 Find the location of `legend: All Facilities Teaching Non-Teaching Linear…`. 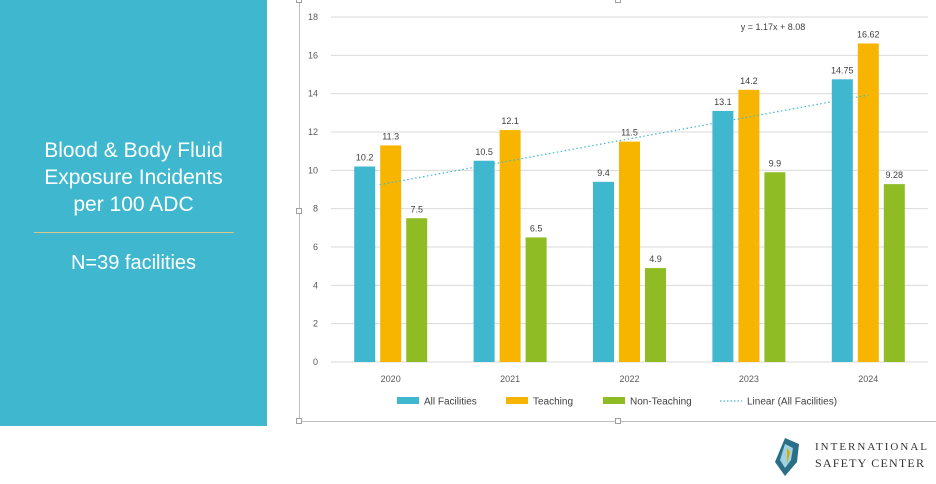

legend: All Facilities Teaching Non-Teaching Linear… is located at coordinates (617, 402).